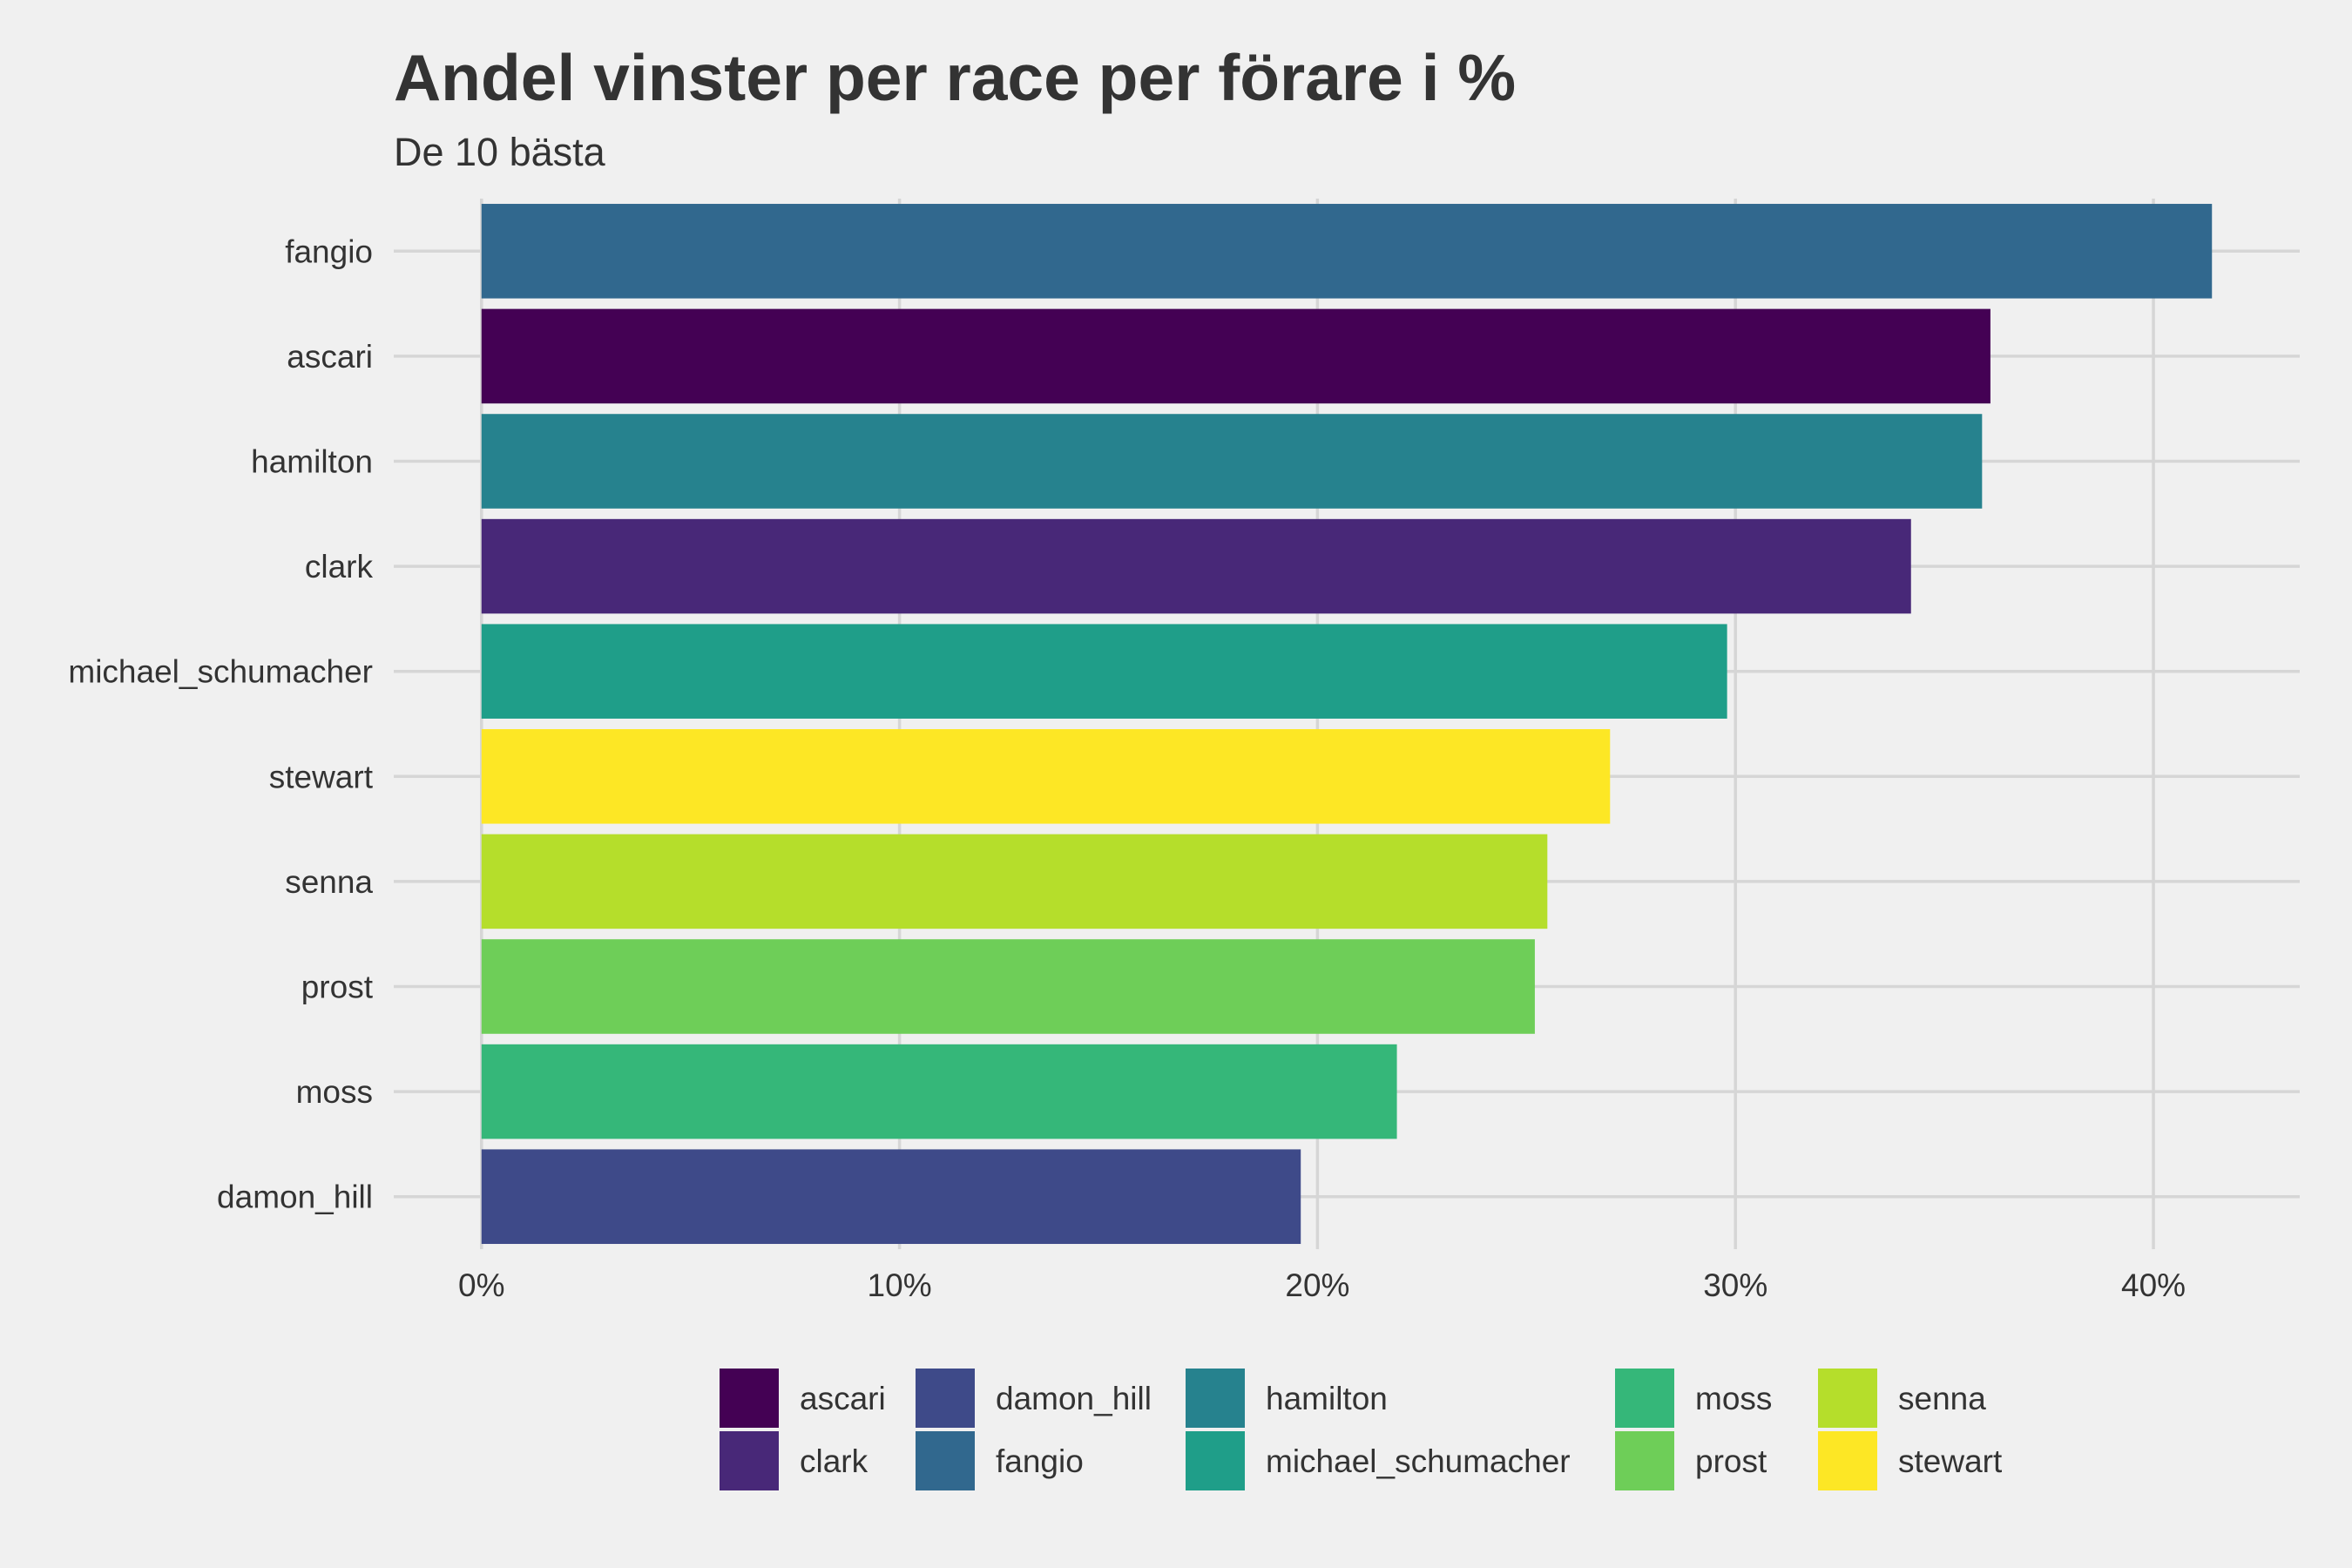 The image size is (2352, 1568). What do you see at coordinates (1046, 776) in the screenshot?
I see `bar-stewart` at bounding box center [1046, 776].